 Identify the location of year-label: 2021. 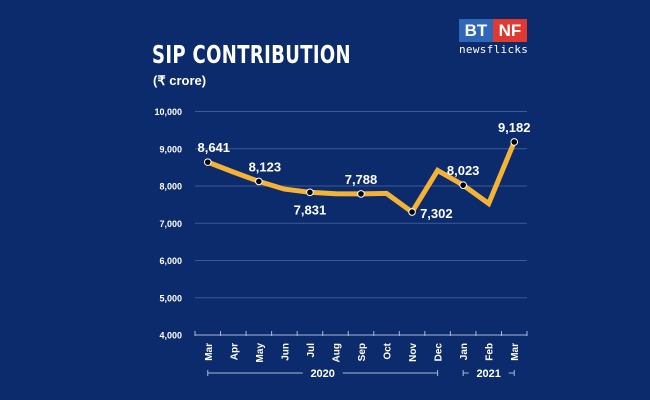
(488, 374).